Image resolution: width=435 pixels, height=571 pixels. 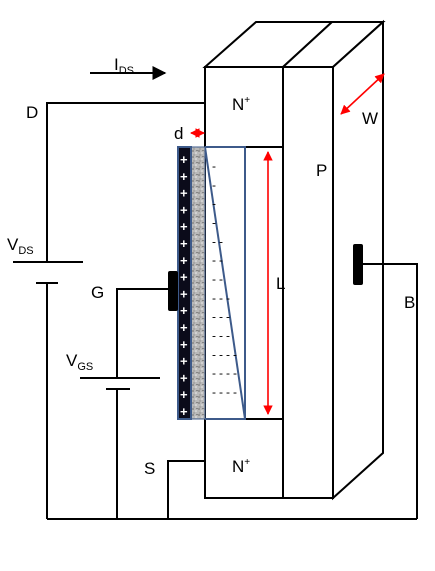 I want to click on channel-wedge, so click(x=225, y=283).